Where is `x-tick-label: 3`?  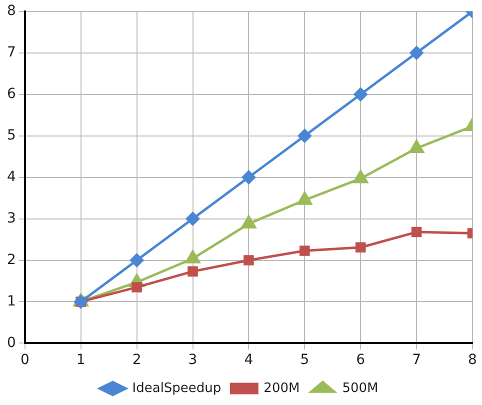 x-tick-label: 3 is located at coordinates (193, 360).